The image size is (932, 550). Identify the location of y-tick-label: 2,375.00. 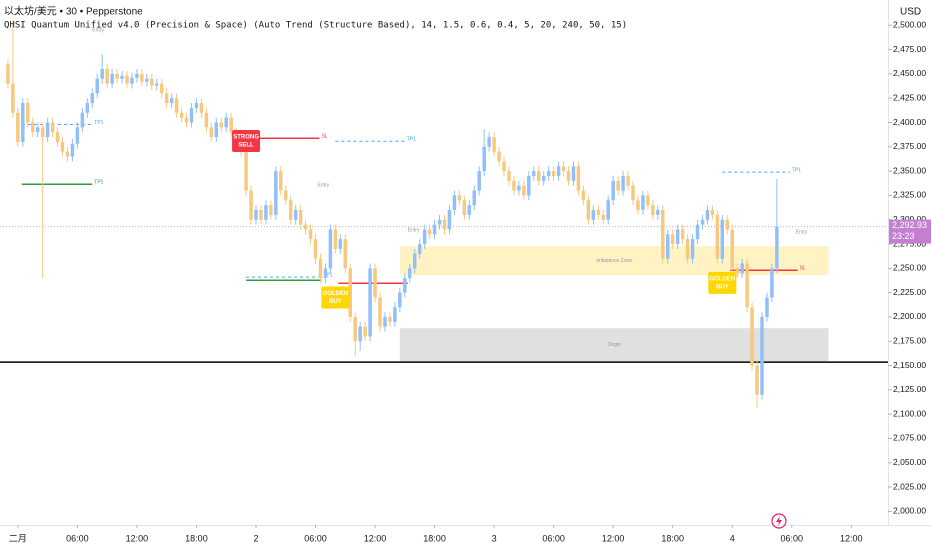
(909, 146).